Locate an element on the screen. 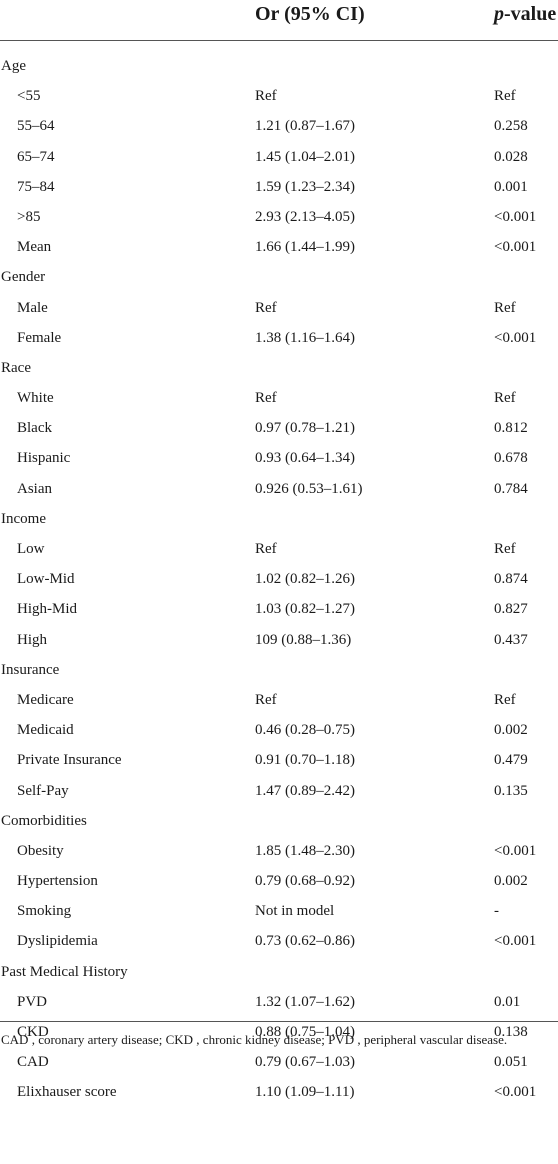 The height and width of the screenshot is (1164, 558). table-row: PVD 1.32 (1.07–1.62) 0.01 is located at coordinates (279, 1002).